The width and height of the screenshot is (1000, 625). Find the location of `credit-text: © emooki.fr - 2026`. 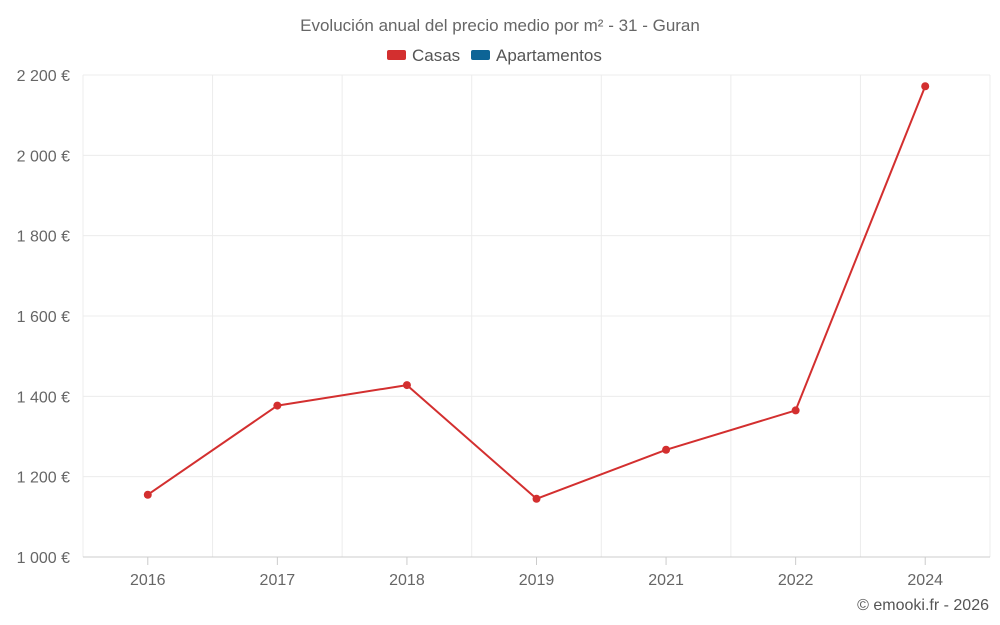

credit-text: © emooki.fr - 2026 is located at coordinates (923, 605).